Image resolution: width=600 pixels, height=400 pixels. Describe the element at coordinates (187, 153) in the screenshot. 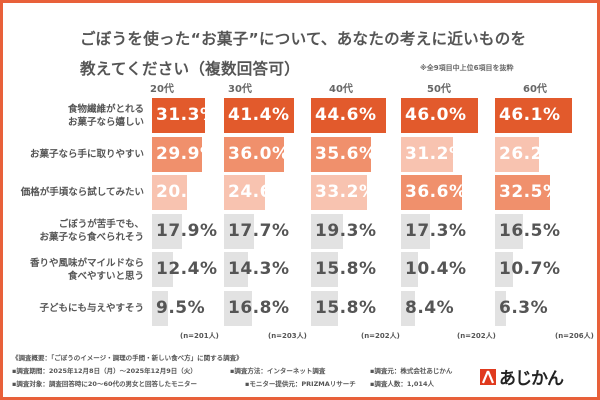

I see `data-label: 29.9%` at that location.